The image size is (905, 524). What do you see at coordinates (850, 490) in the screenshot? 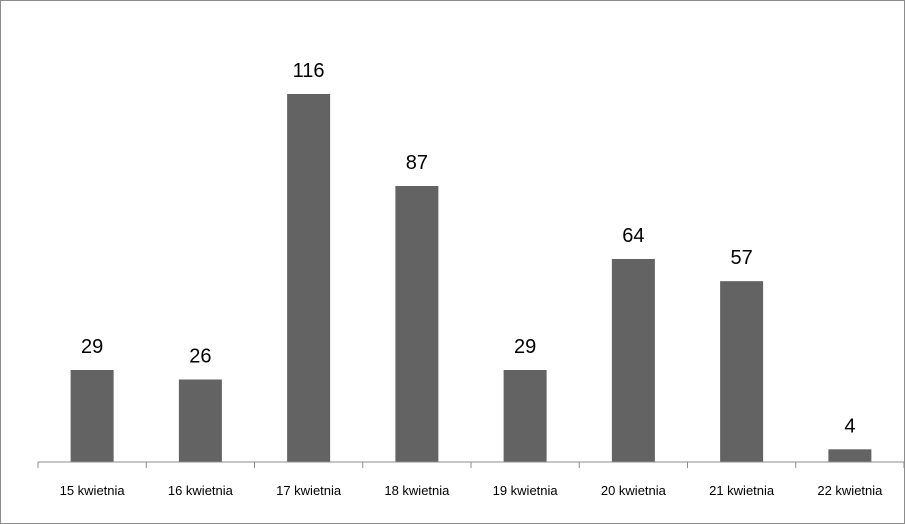
I see `category-label: 22 kwietnia` at bounding box center [850, 490].